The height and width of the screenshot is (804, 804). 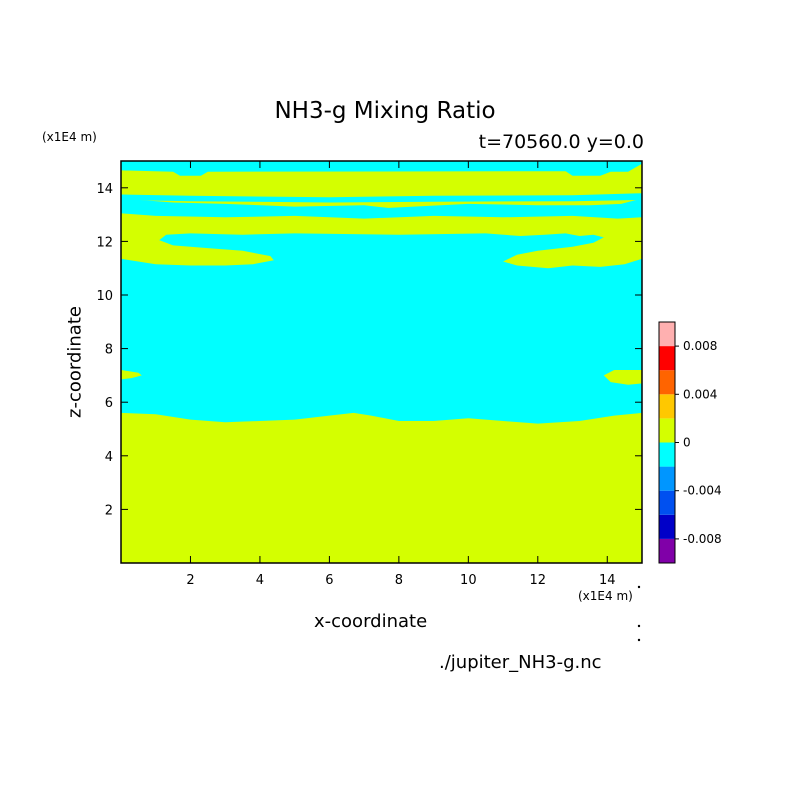 What do you see at coordinates (109, 457) in the screenshot?
I see `y-tick-label: 4` at bounding box center [109, 457].